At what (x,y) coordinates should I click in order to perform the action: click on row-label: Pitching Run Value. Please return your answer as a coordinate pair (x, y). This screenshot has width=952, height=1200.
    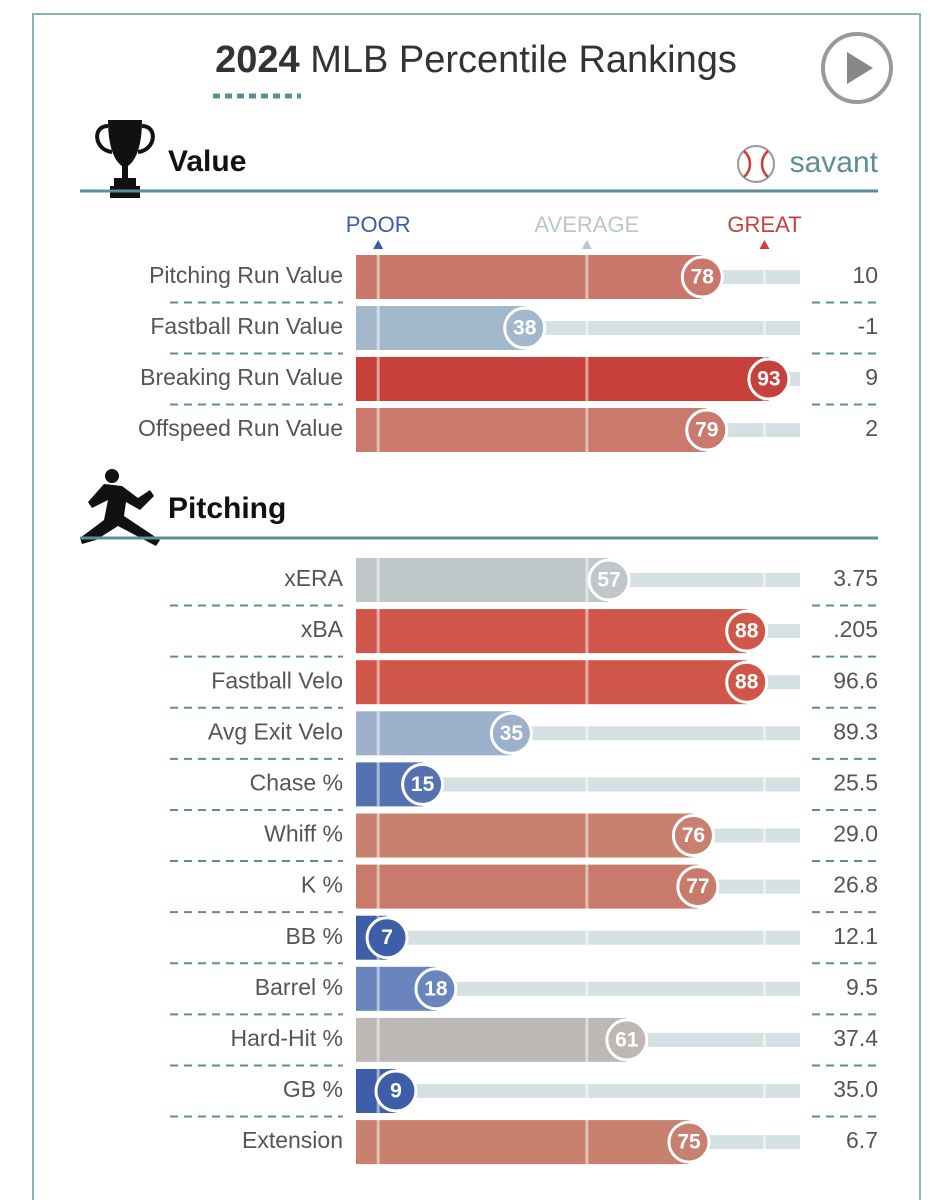
    Looking at the image, I should click on (246, 275).